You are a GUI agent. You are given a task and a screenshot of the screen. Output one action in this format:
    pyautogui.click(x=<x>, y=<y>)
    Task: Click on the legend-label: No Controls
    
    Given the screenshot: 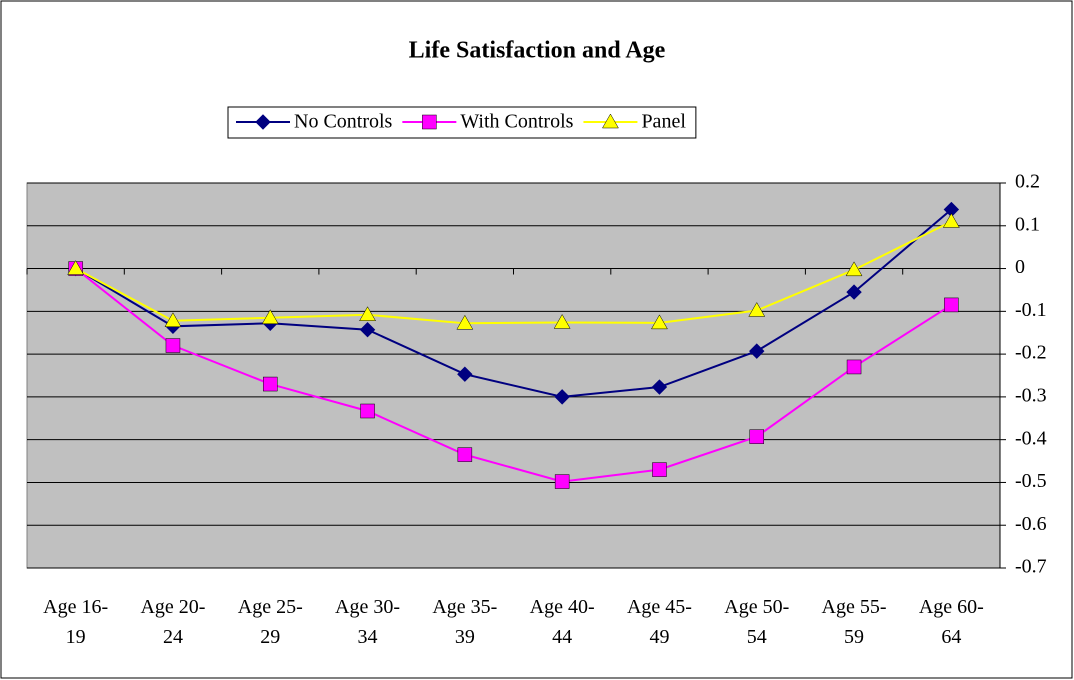 What is the action you would take?
    pyautogui.click(x=343, y=122)
    